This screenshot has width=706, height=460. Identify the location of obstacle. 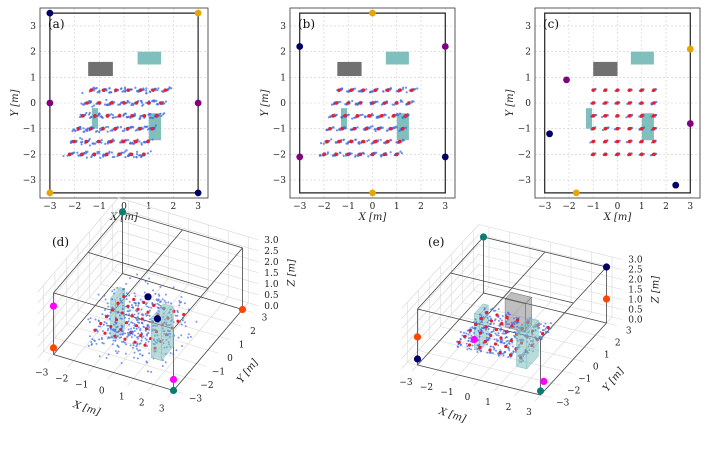
(95, 118).